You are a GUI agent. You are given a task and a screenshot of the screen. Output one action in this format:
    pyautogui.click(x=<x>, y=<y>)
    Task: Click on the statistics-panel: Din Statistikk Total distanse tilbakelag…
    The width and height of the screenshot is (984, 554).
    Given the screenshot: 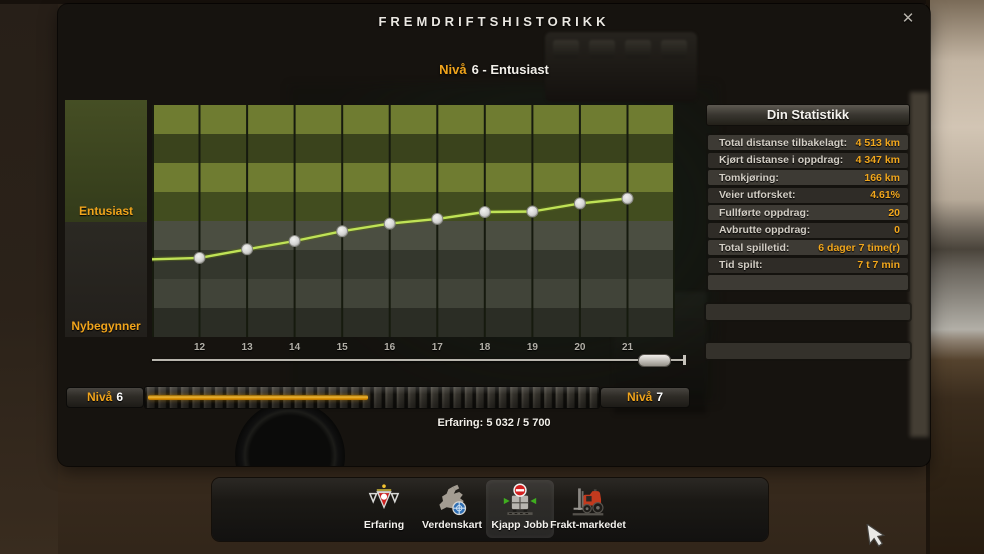 What is the action you would take?
    pyautogui.click(x=808, y=198)
    